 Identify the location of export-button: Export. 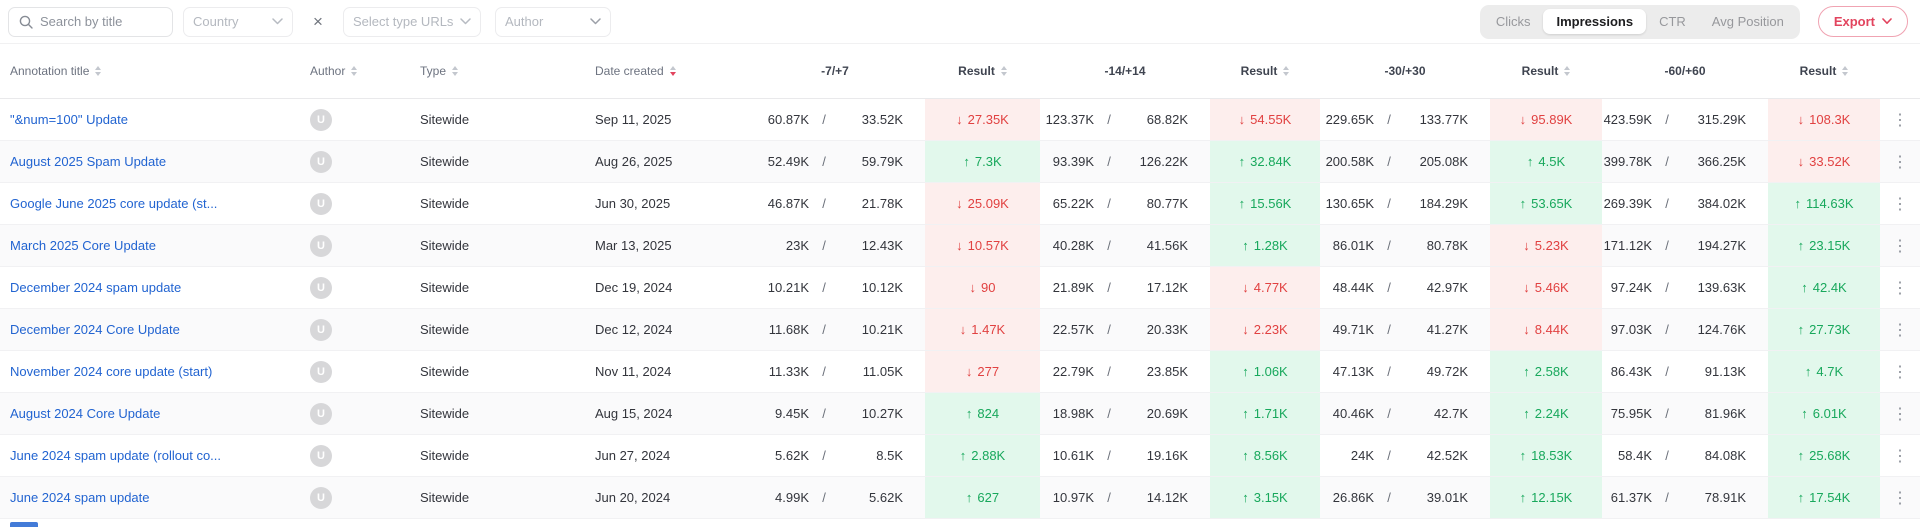
(1862, 21).